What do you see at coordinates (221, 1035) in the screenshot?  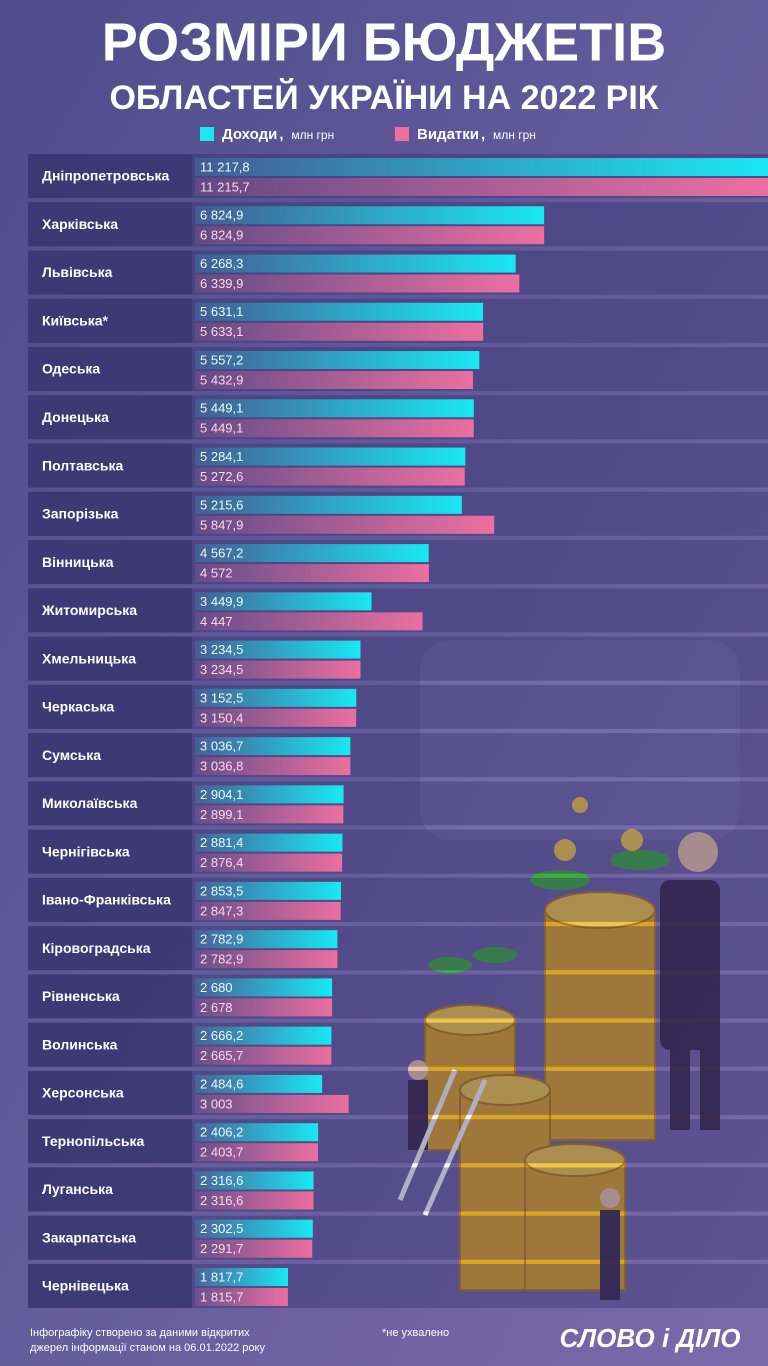 I see `value-label: 2 666,2` at bounding box center [221, 1035].